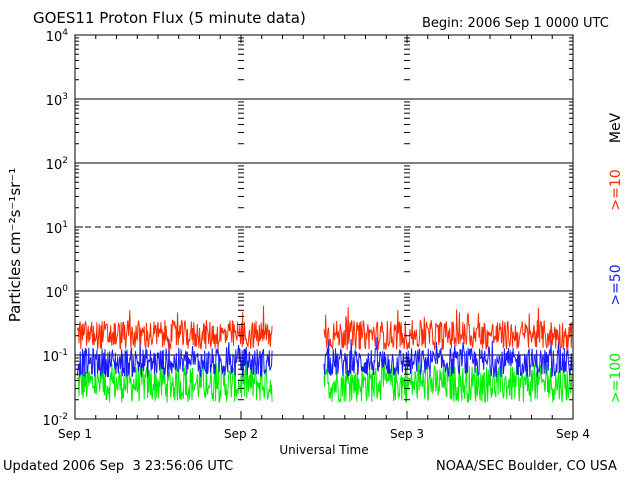 The width and height of the screenshot is (640, 480). Describe the element at coordinates (515, 23) in the screenshot. I see `begin-time-label: Begin: 2006 Sep 1 0000 UTC` at that location.